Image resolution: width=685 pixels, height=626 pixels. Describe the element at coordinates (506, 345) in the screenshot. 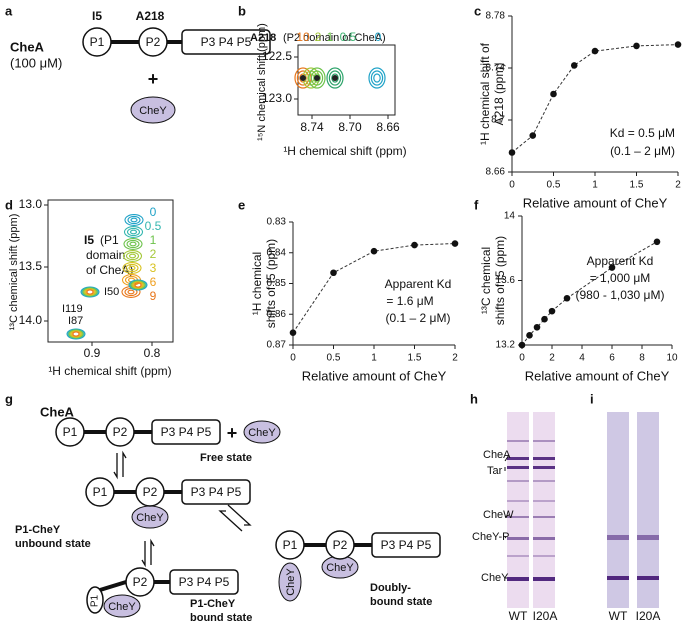

I see `y-tick-label: 13.2` at that location.